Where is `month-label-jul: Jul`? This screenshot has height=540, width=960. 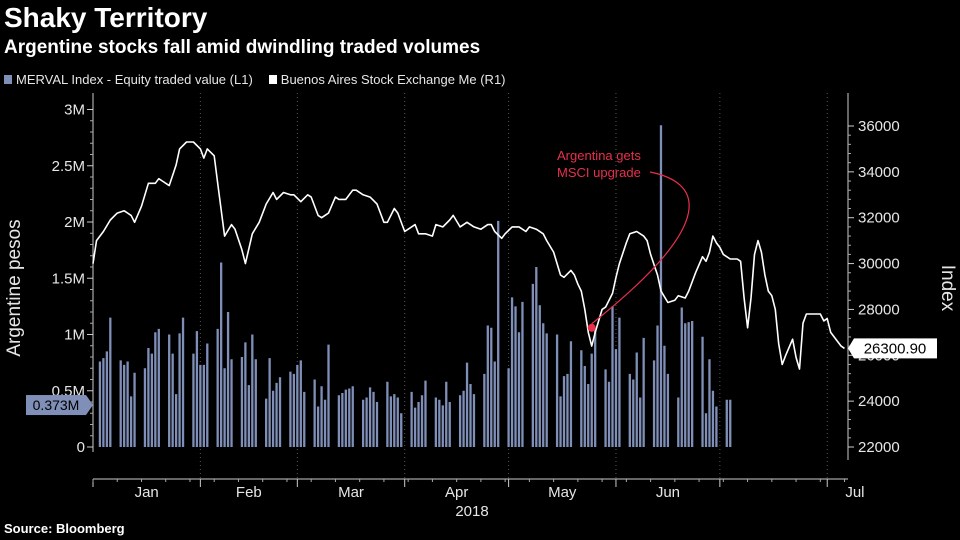
month-label-jul: Jul is located at coordinates (854, 492).